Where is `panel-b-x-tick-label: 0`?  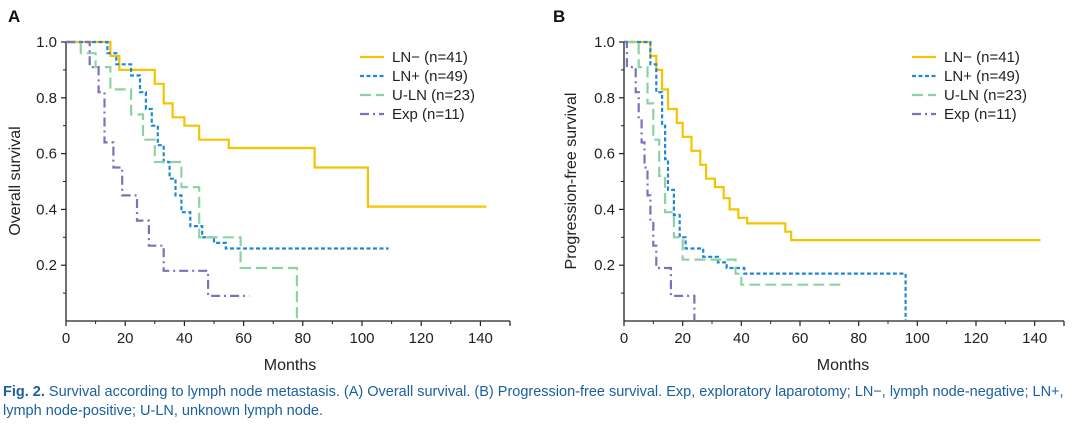 panel-b-x-tick-label: 0 is located at coordinates (624, 338).